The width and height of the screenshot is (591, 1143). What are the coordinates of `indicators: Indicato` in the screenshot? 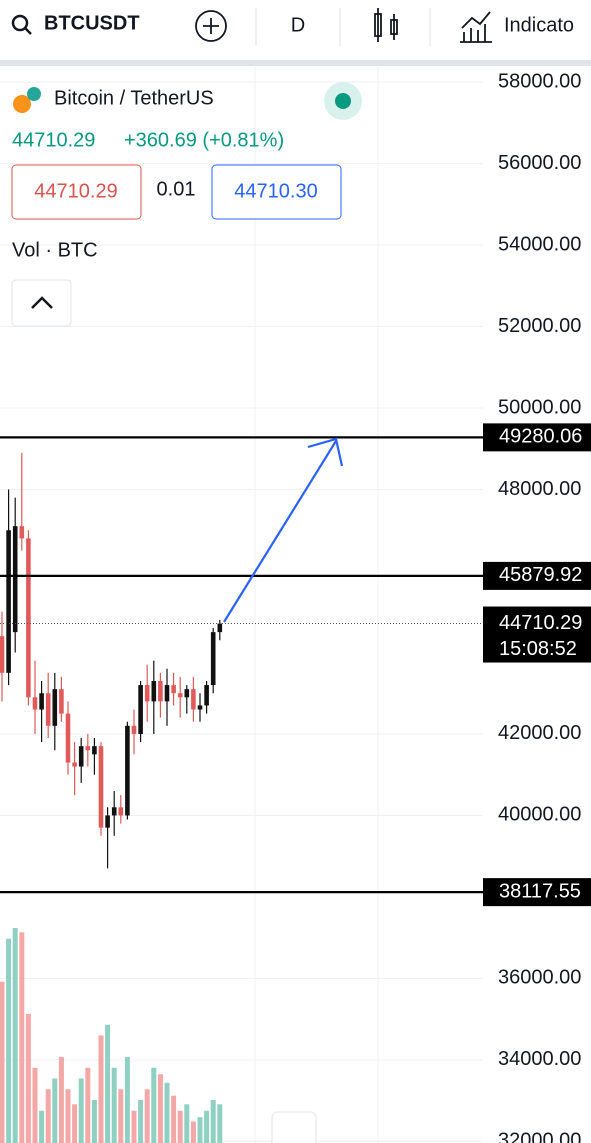 It's located at (539, 25).